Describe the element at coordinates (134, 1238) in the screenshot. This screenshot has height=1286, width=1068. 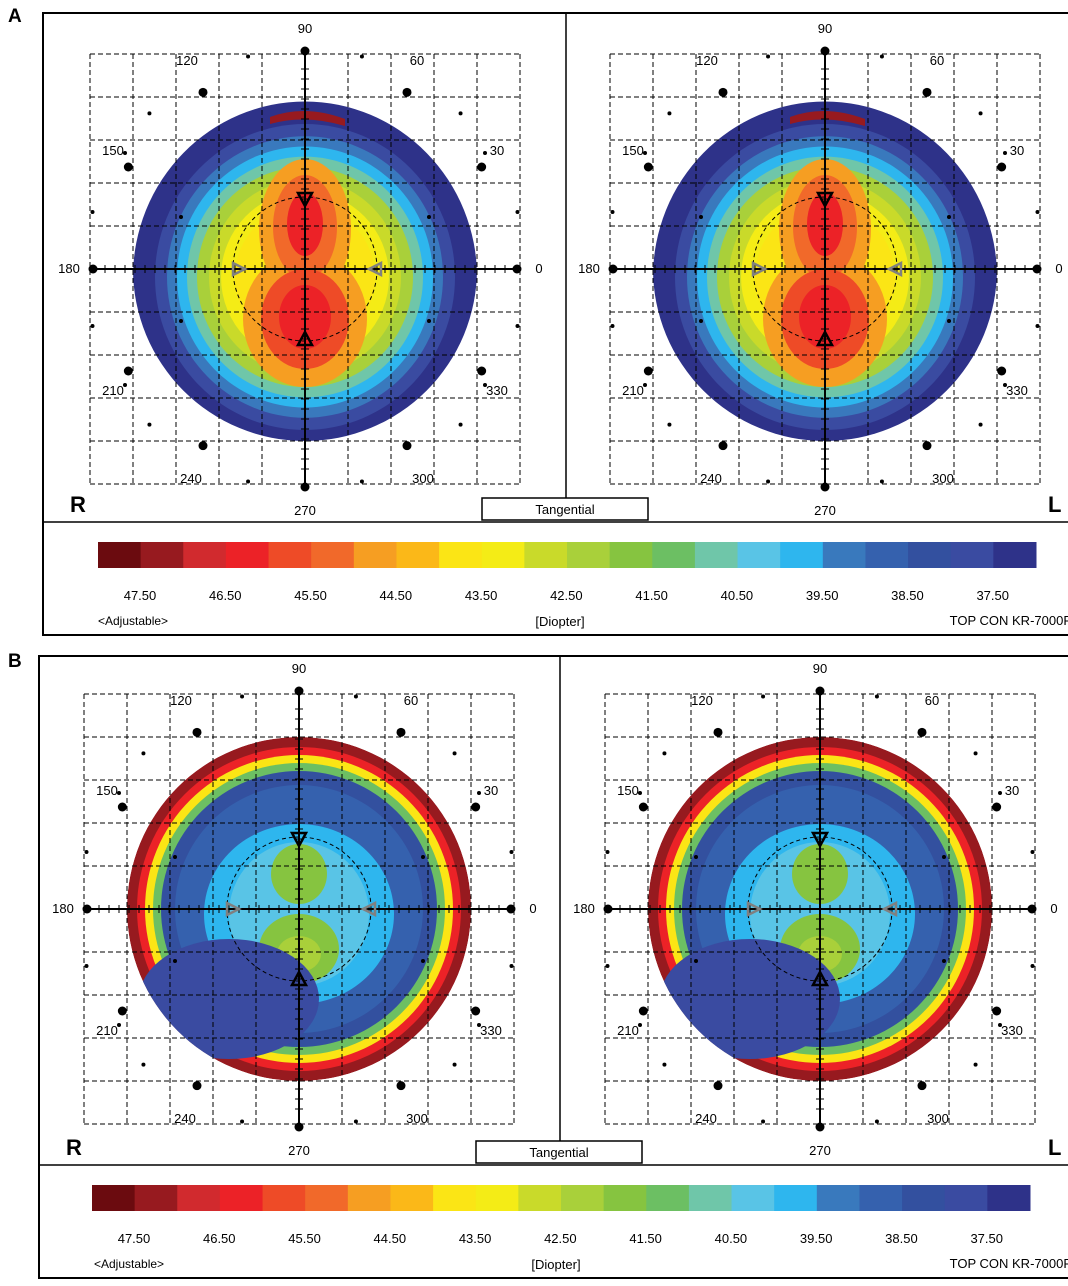
I see `scale-value: 47.50` at that location.